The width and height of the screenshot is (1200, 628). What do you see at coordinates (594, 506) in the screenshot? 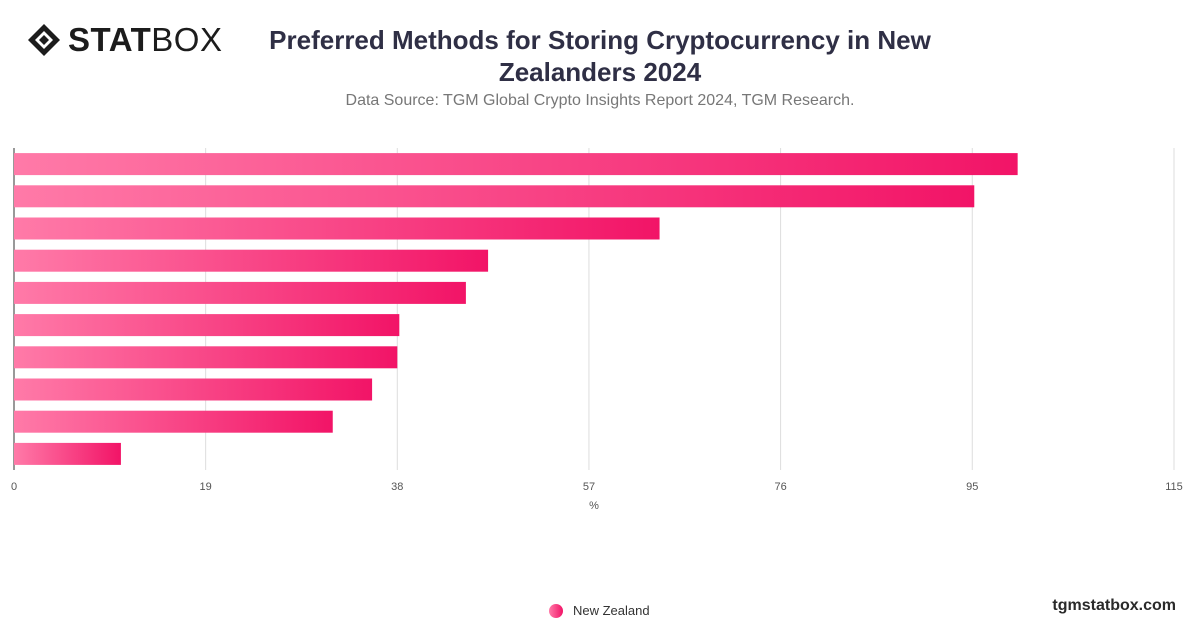
I see `x-axis-label: %` at bounding box center [594, 506].